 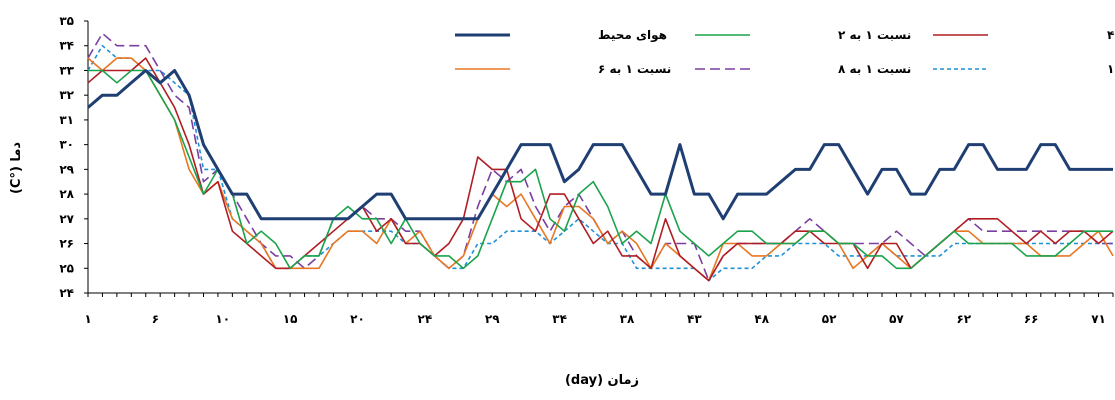 What do you see at coordinates (874, 69) in the screenshot?
I see `legend-label-4: نسبت ۱ به ۸` at bounding box center [874, 69].